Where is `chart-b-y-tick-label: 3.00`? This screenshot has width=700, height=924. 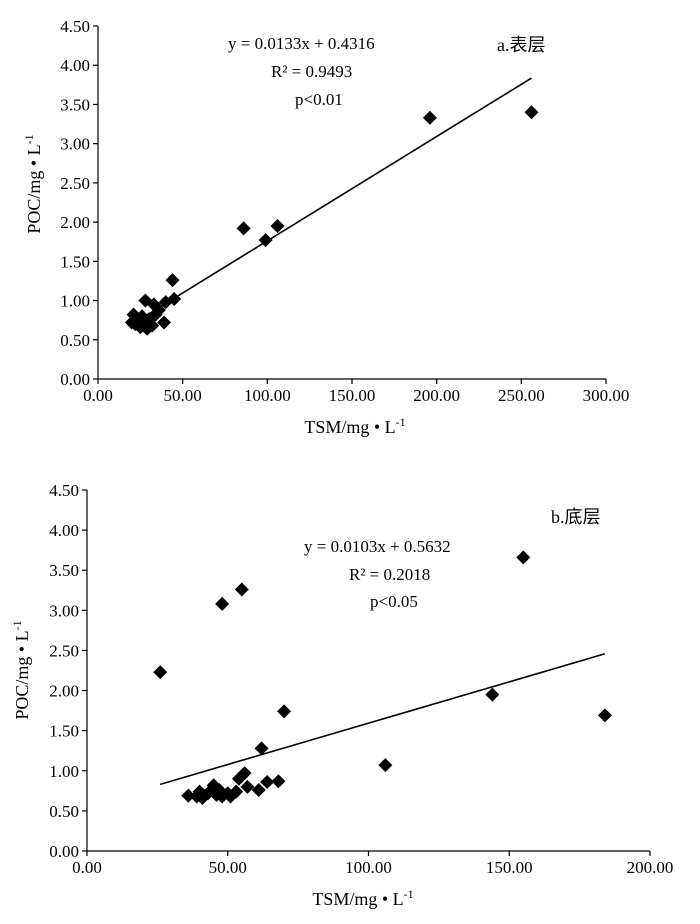
chart-b-y-tick-label: 3.00 is located at coordinates (64, 610).